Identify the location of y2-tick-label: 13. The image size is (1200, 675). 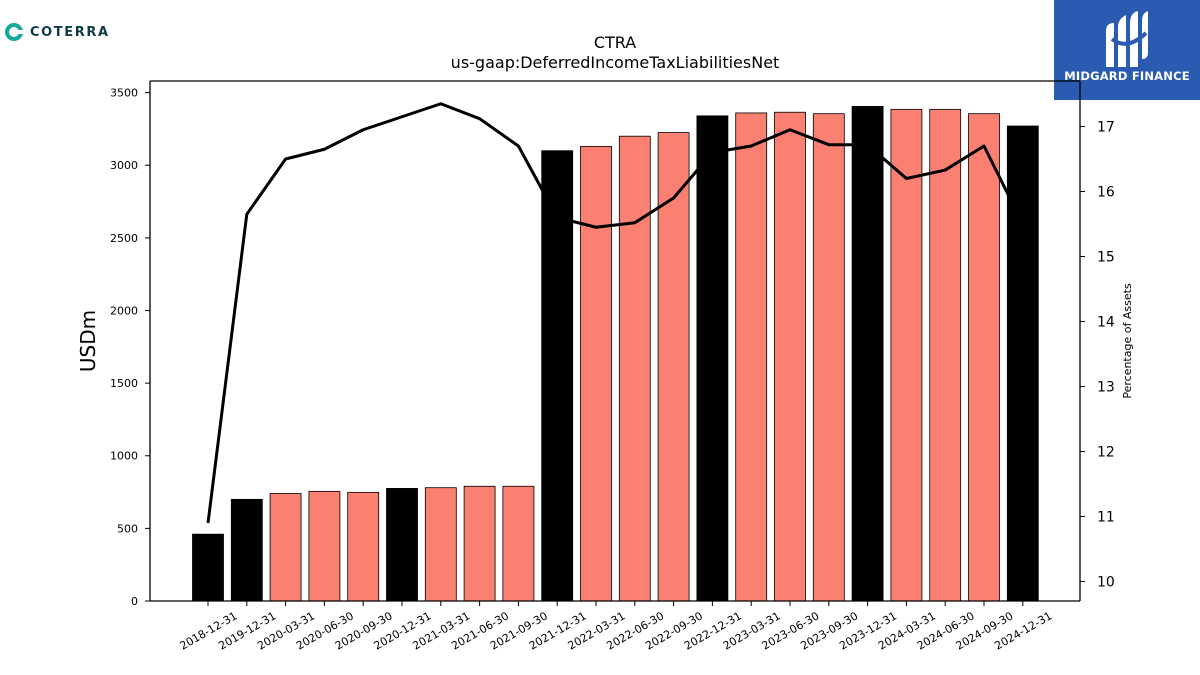
(1106, 388).